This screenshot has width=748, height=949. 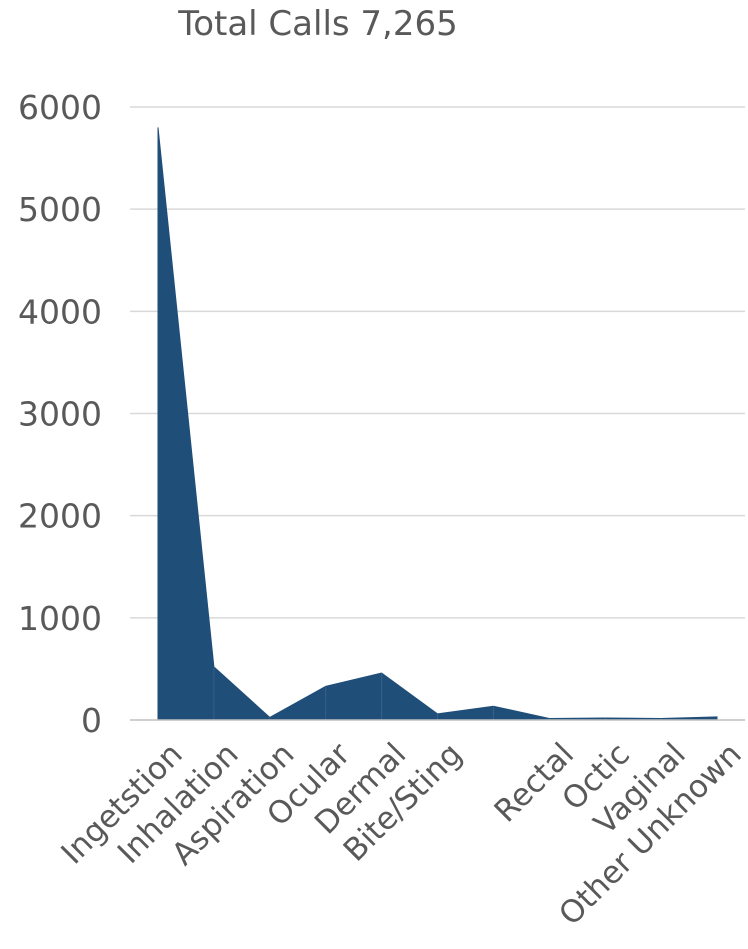 What do you see at coordinates (60, 618) in the screenshot?
I see `y-tick-label: 1000` at bounding box center [60, 618].